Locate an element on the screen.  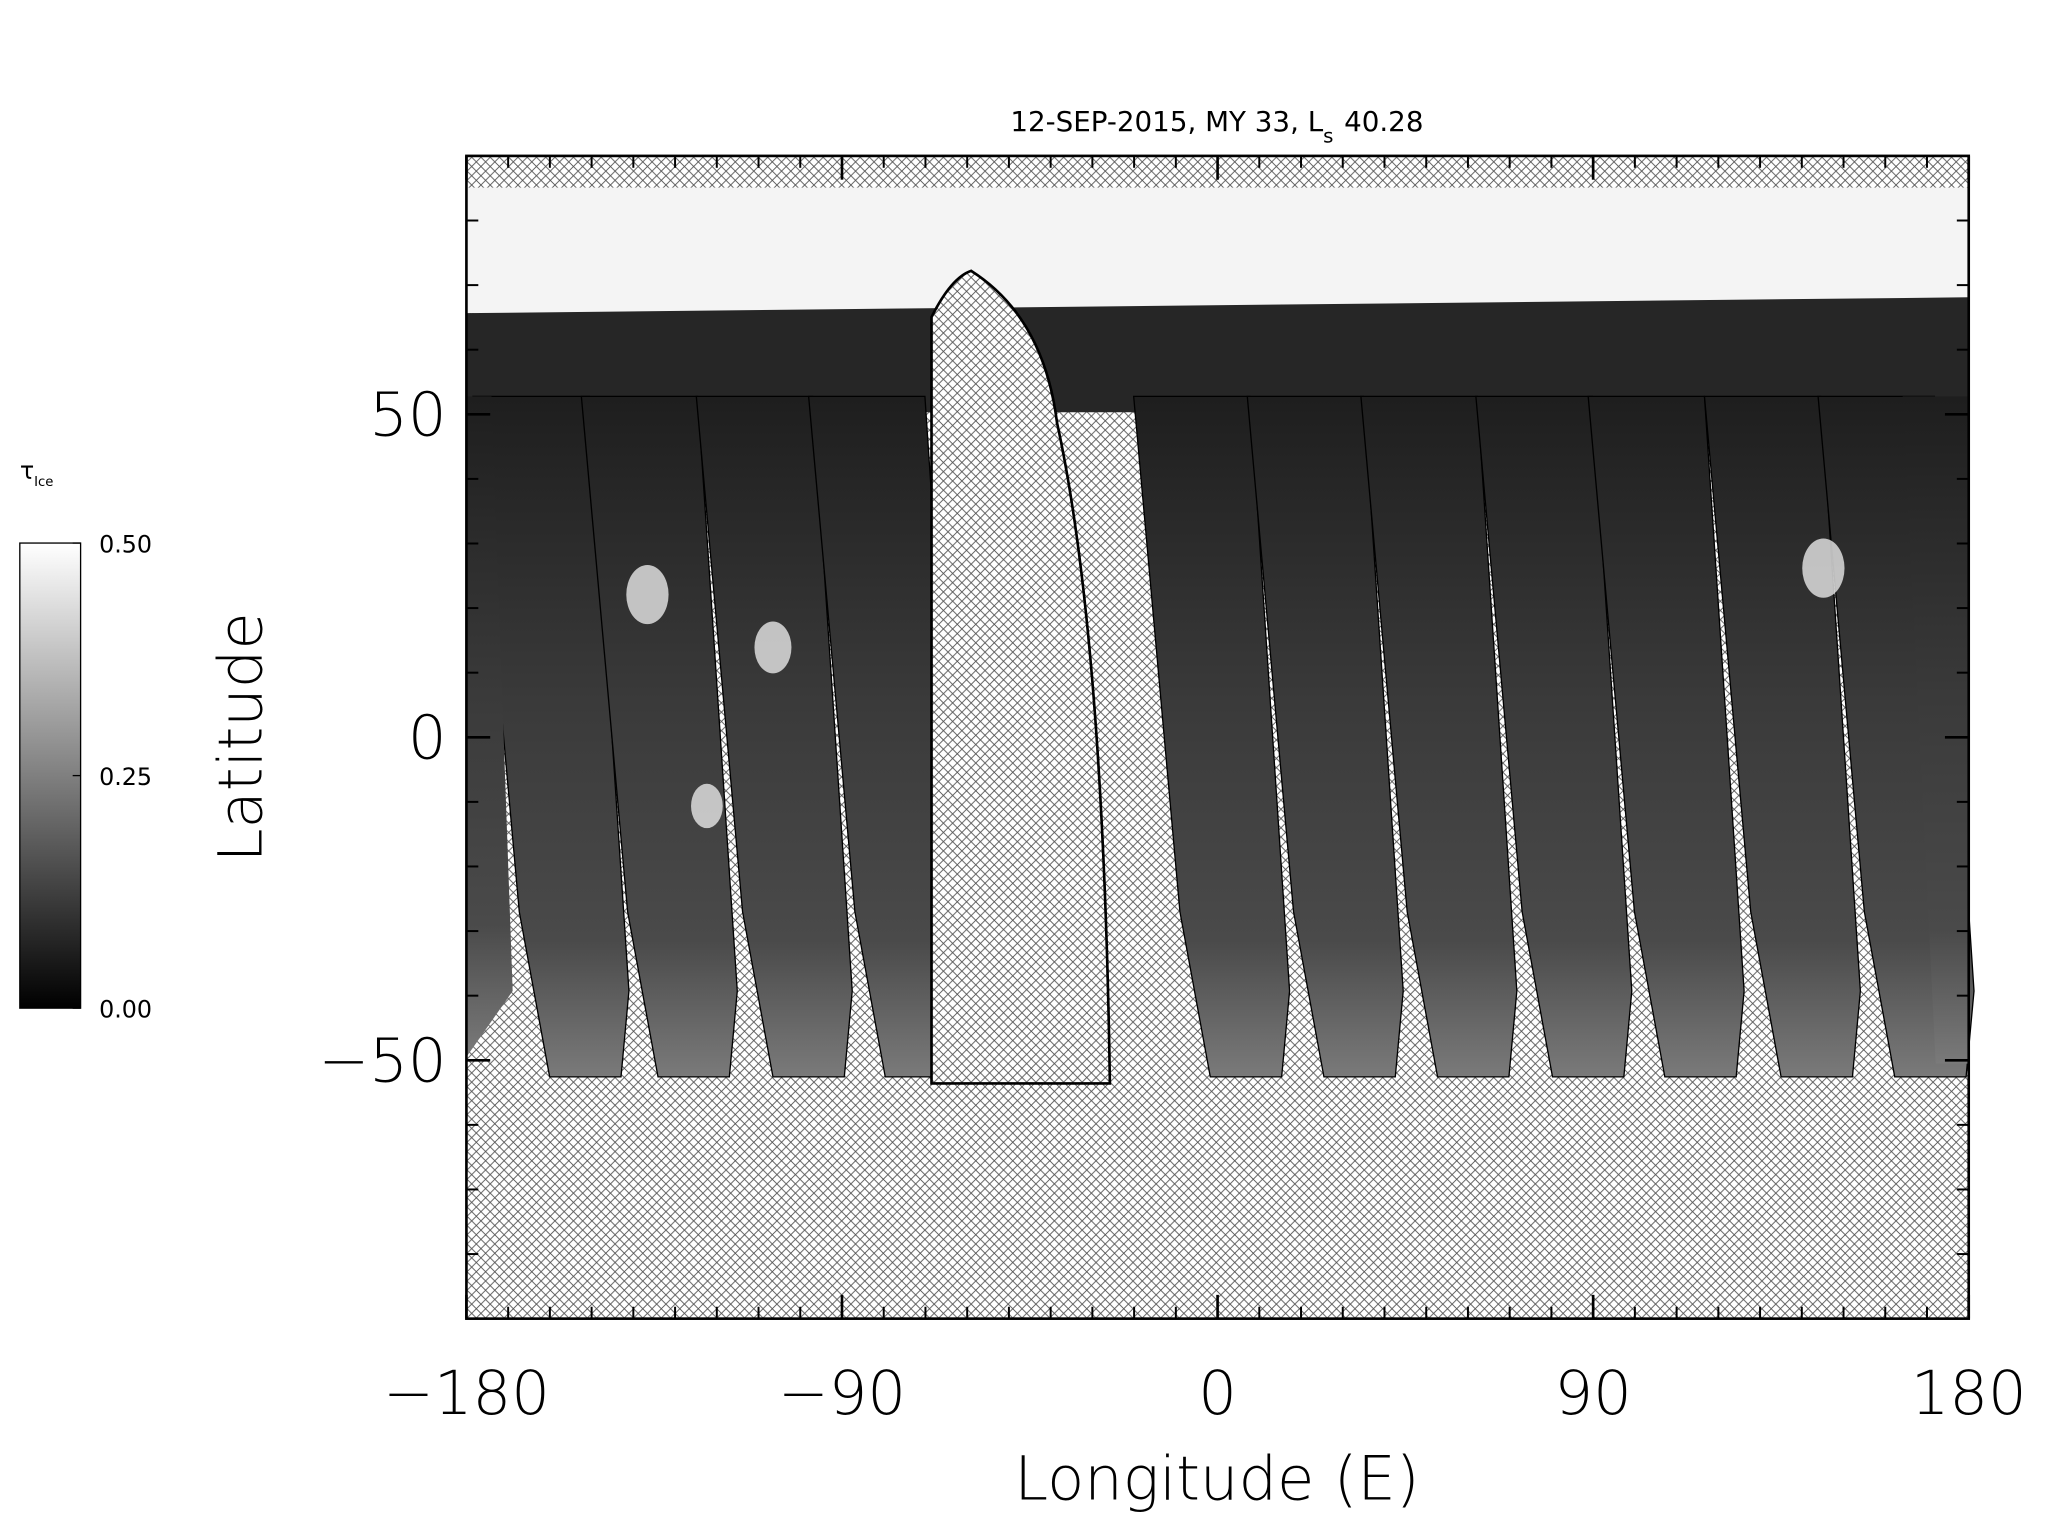
chart-title: 12-SEP-2015, MY 33, Ls 40.28 is located at coordinates (1216, 126).